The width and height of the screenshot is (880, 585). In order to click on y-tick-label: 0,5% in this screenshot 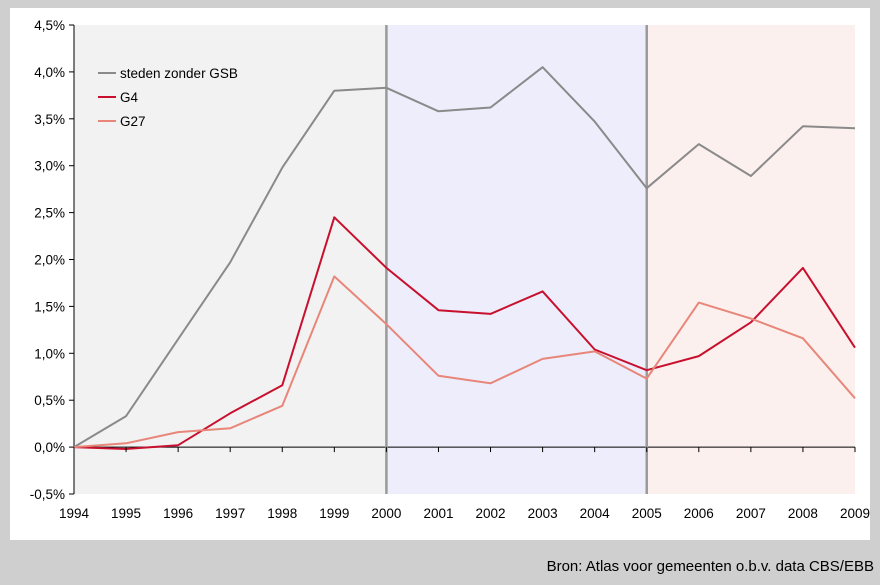, I will do `click(49, 400)`.